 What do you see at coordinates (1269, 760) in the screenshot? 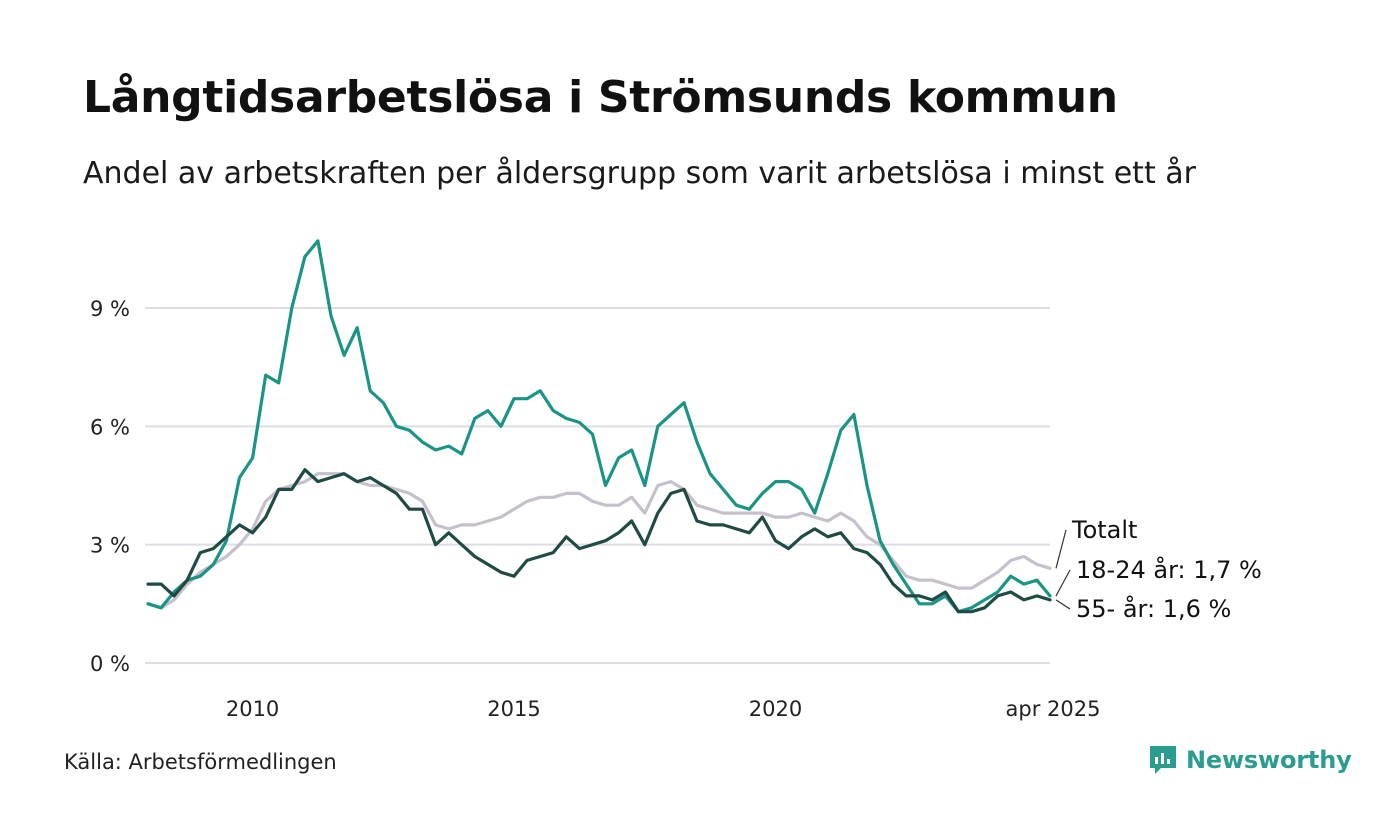
I see `brand-name: Newsworthy` at bounding box center [1269, 760].